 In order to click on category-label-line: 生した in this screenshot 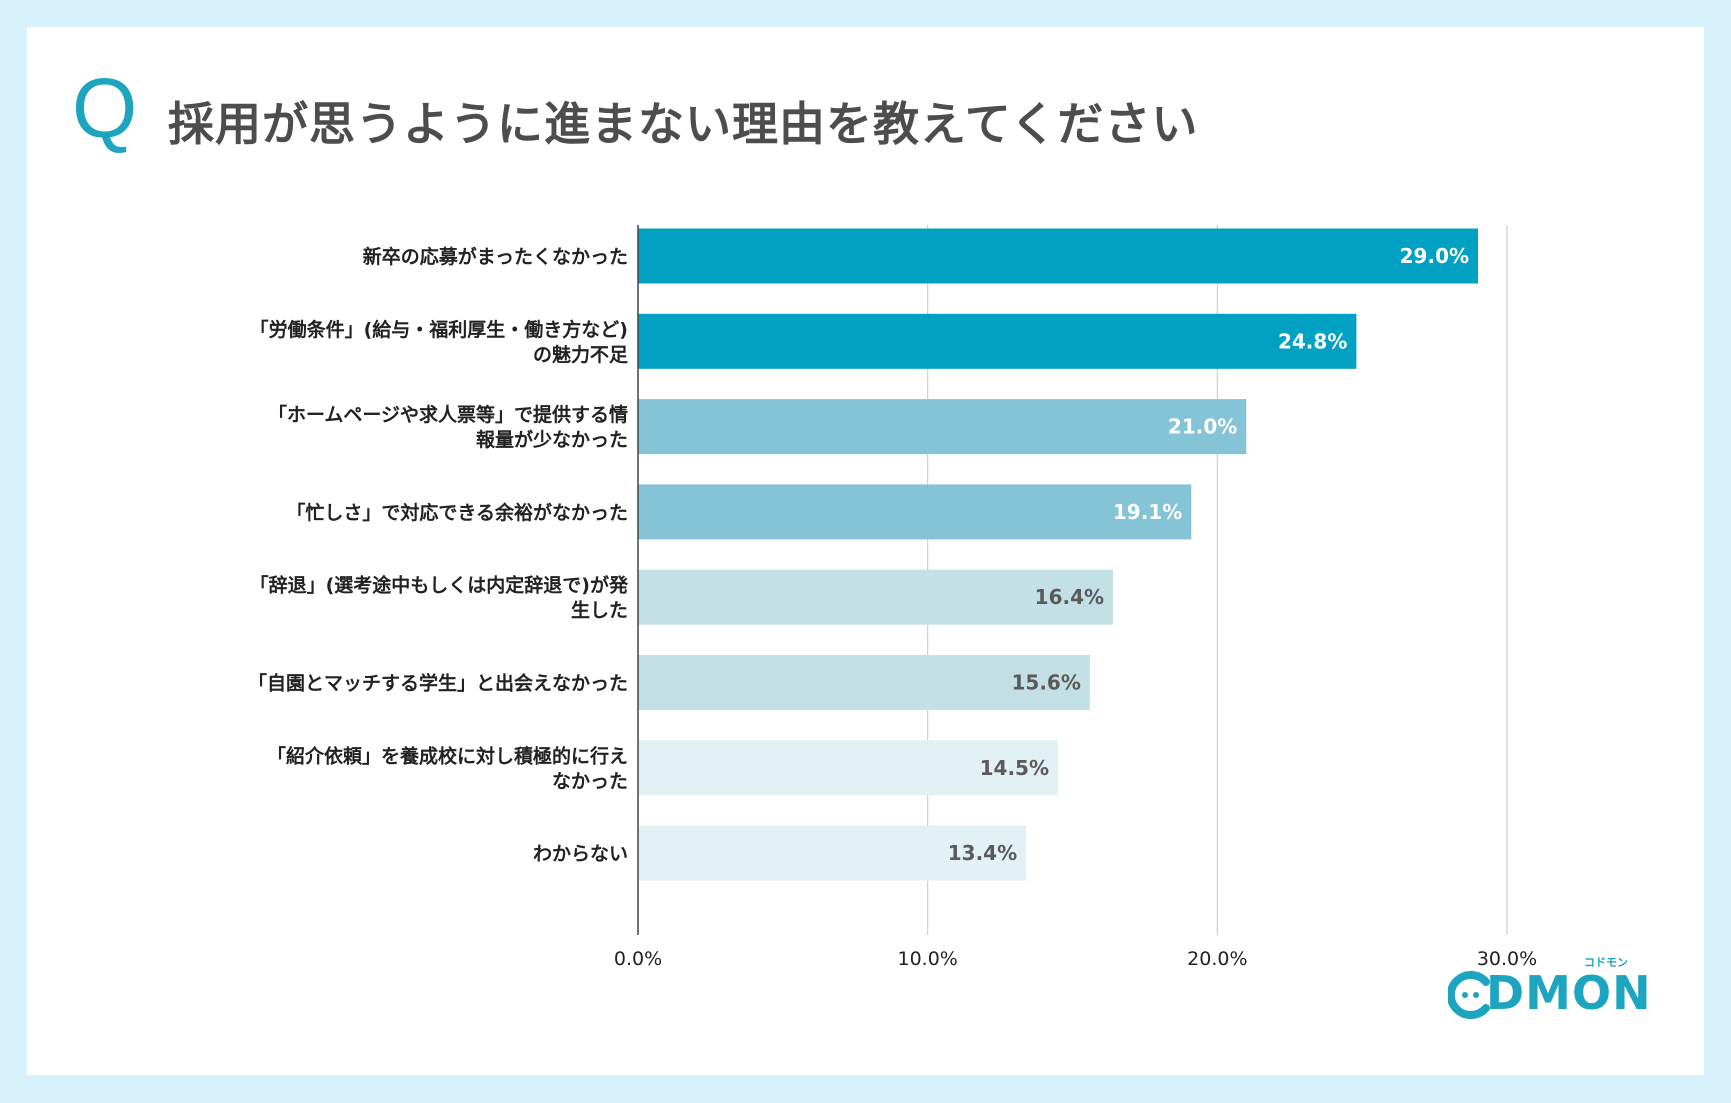, I will do `click(599, 610)`.